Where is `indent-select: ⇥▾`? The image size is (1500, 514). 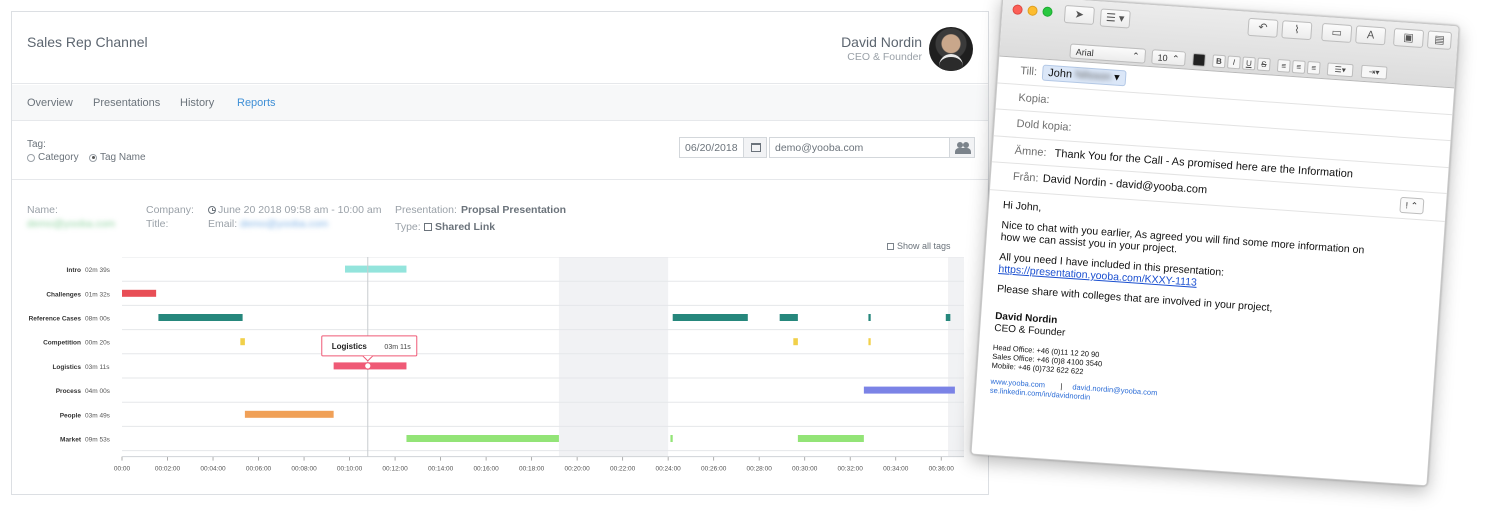 indent-select: ⇥▾ is located at coordinates (1374, 72).